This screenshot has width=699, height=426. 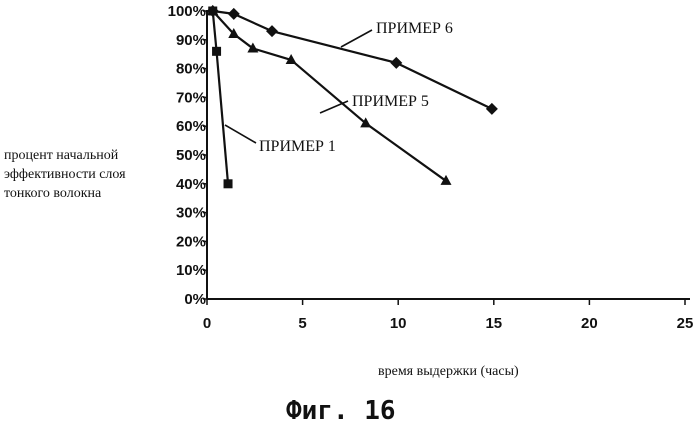 I want to click on figure-caption: Фиг. 16, so click(x=341, y=411).